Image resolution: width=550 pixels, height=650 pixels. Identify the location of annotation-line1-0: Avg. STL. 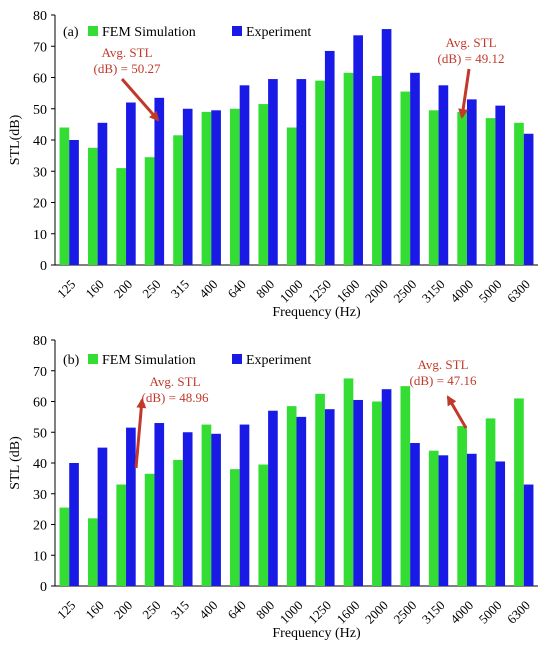
(126, 52).